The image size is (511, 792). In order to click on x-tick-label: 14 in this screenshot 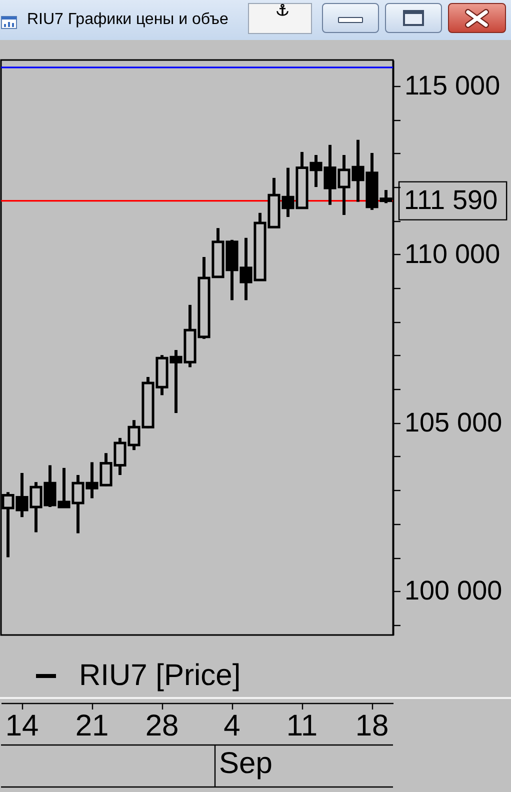, I will do `click(22, 726)`.